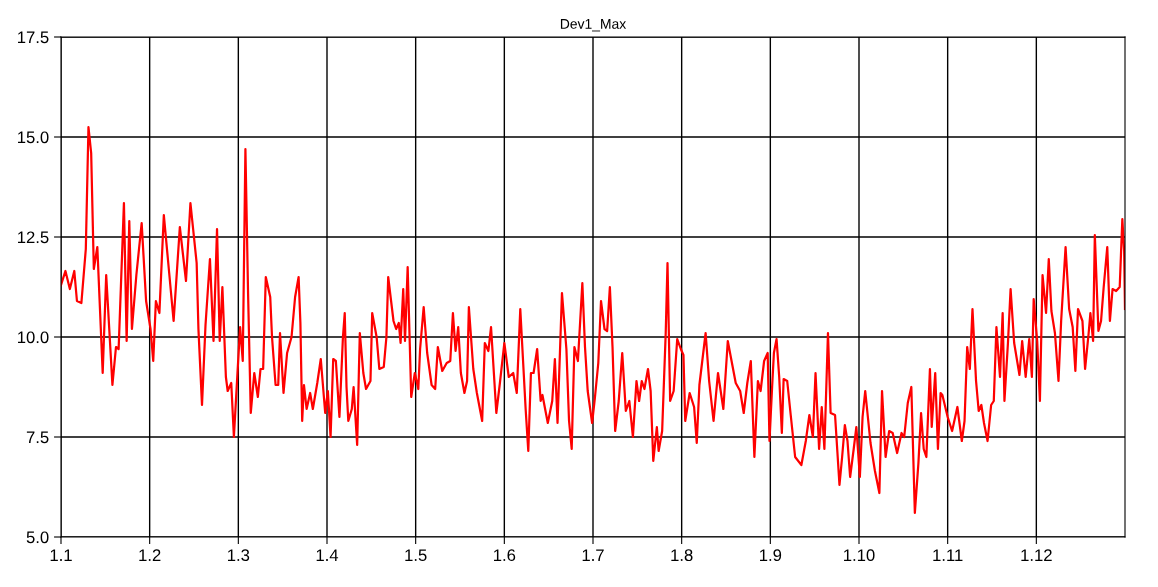 The image size is (1158, 587). What do you see at coordinates (37, 537) in the screenshot?
I see `y-tick-label: 5.0` at bounding box center [37, 537].